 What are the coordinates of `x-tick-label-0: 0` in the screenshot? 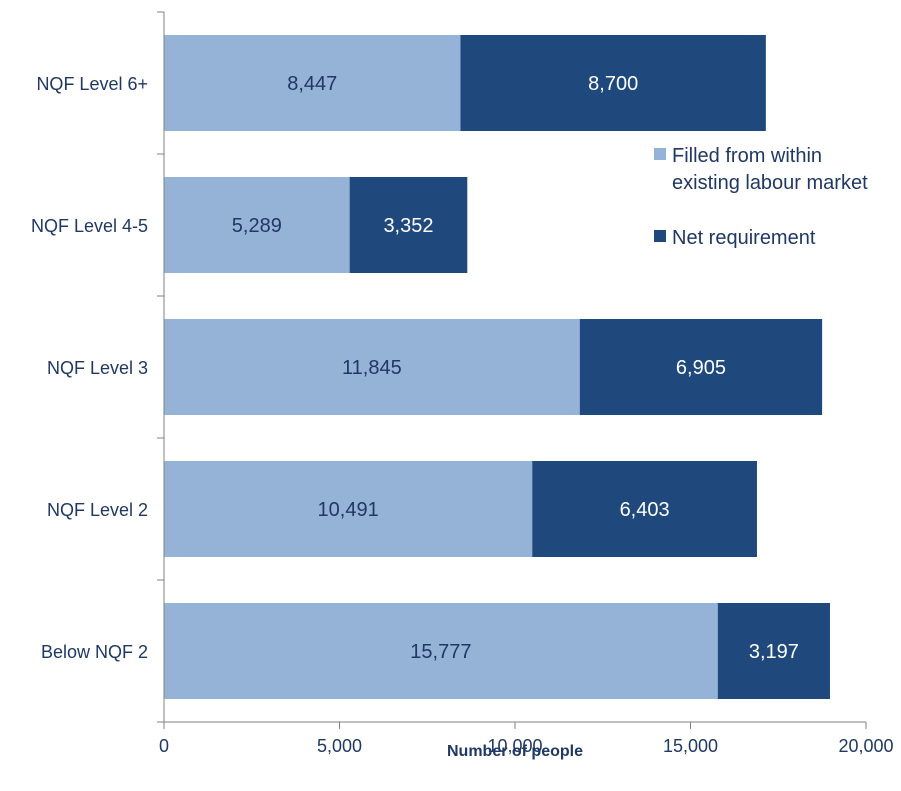 It's located at (164, 746).